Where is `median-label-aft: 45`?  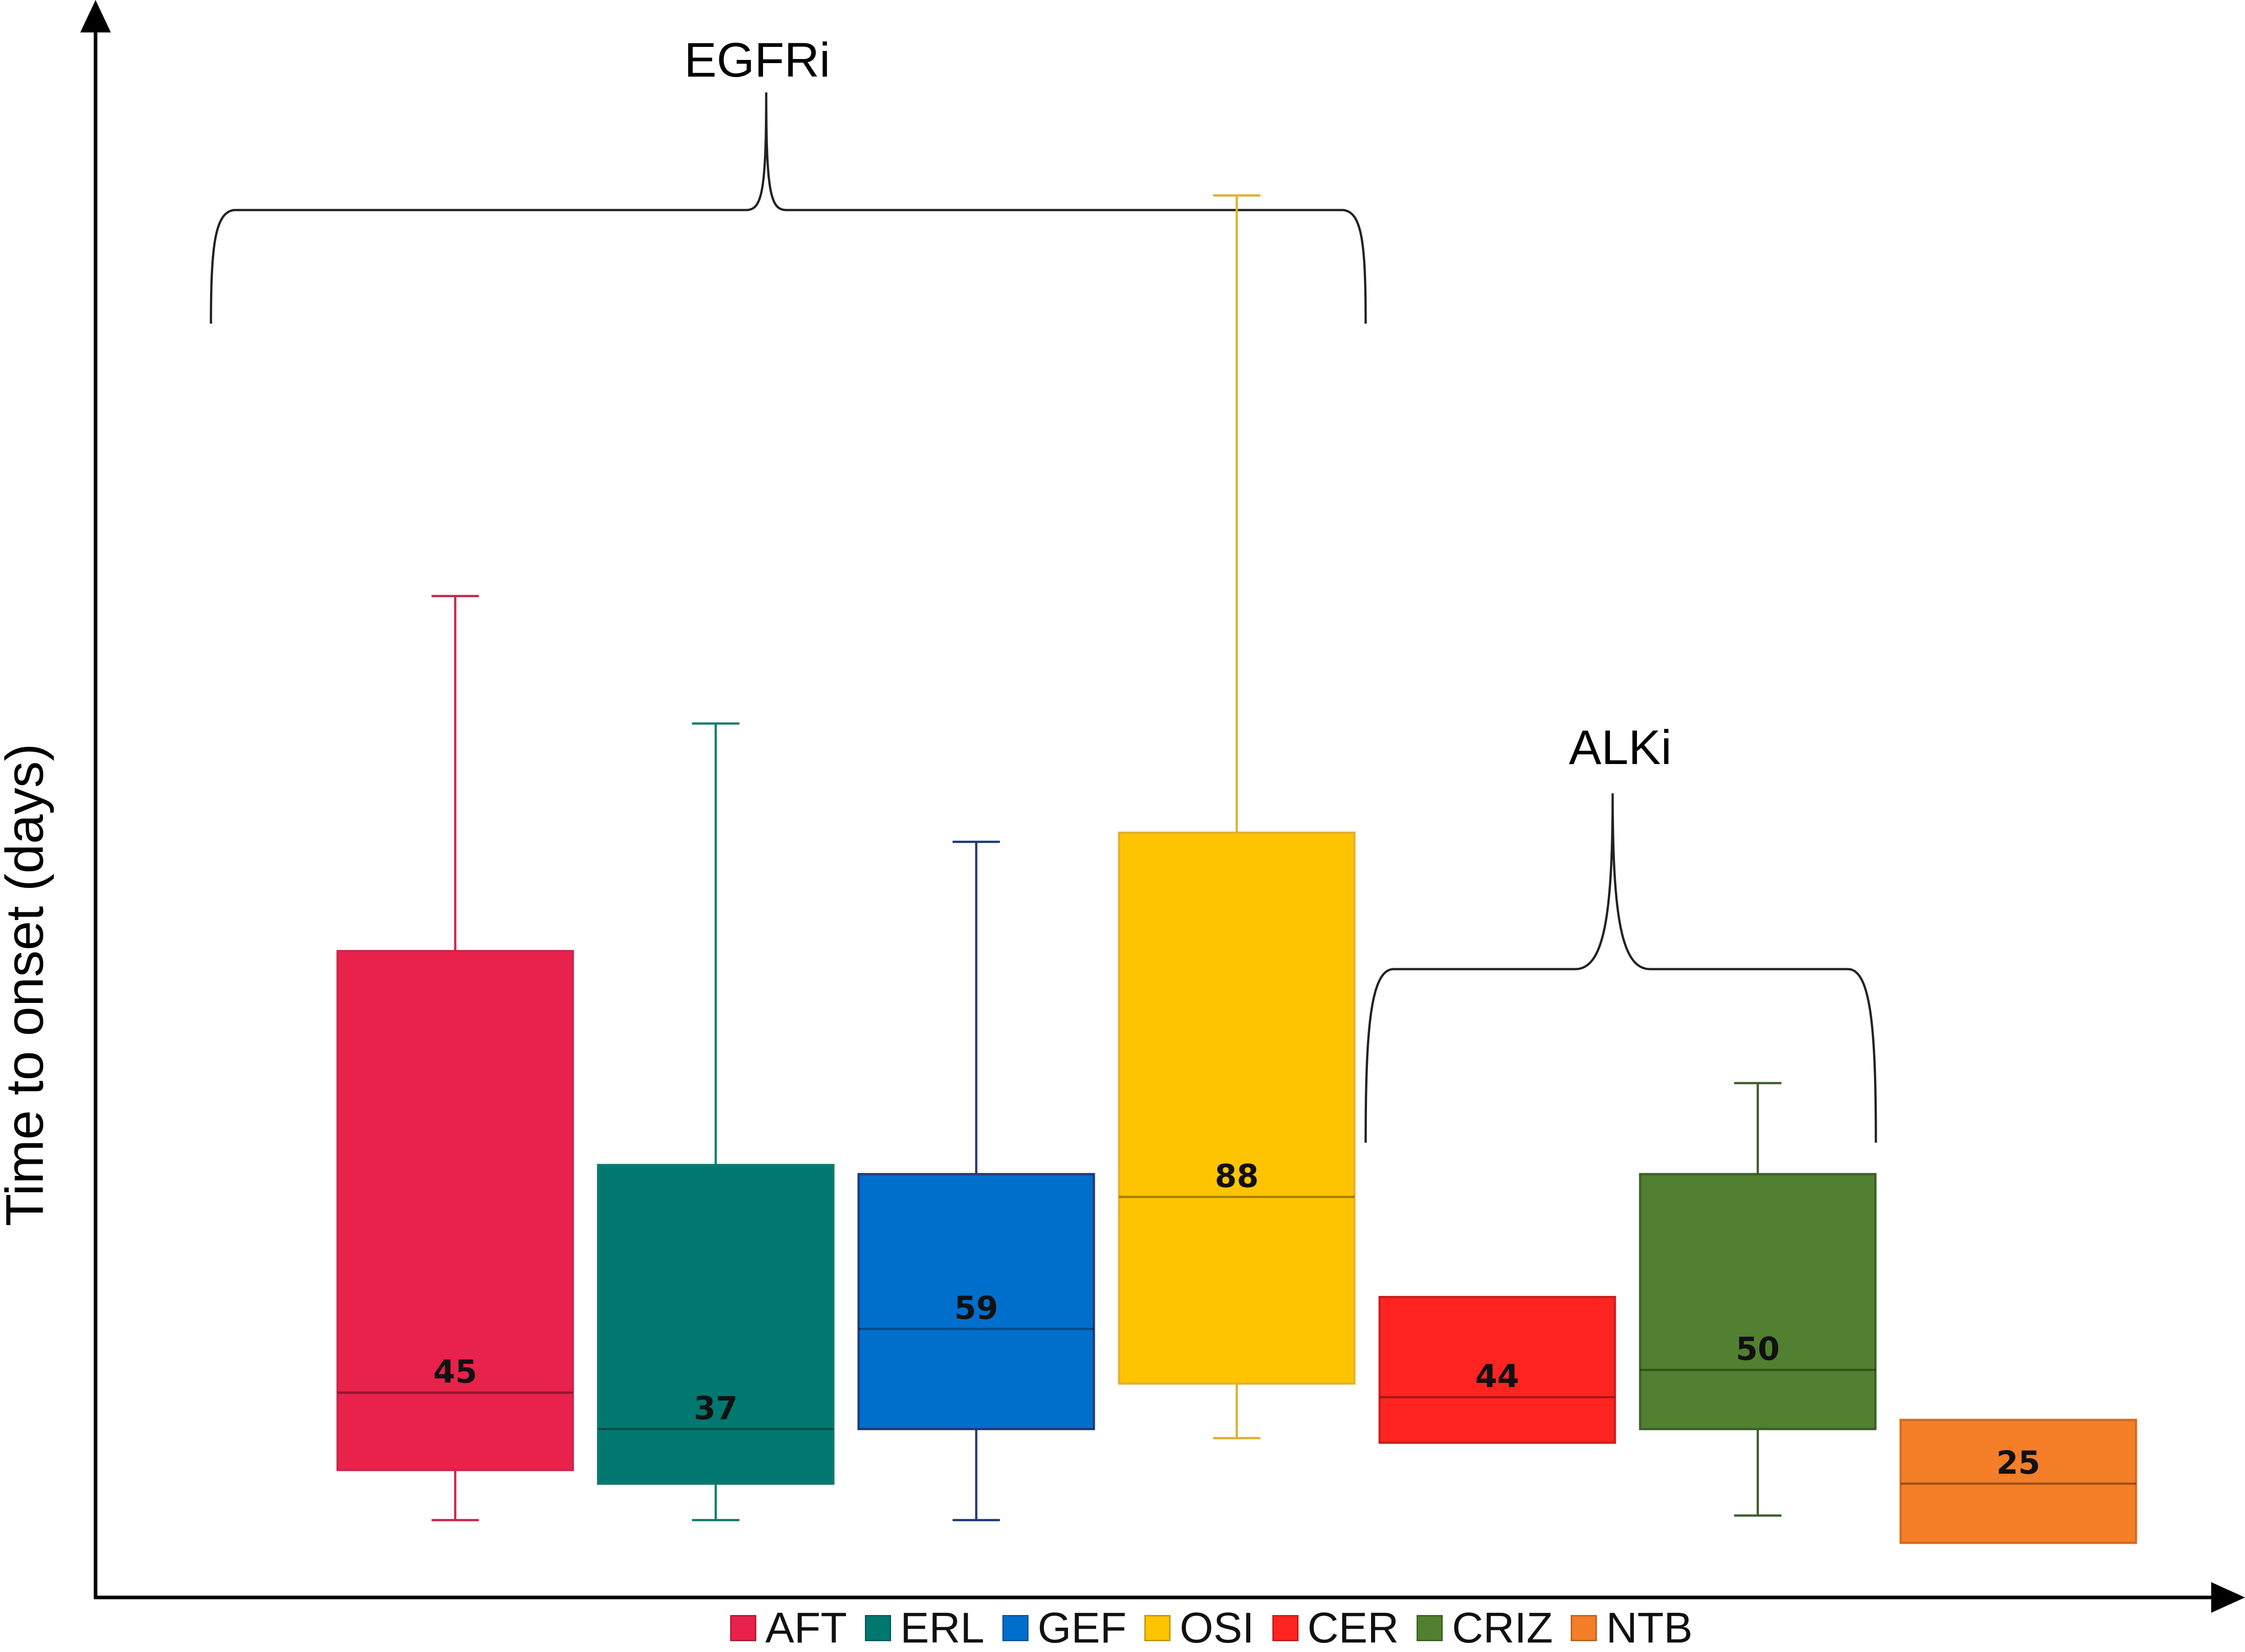 median-label-aft: 45 is located at coordinates (455, 1372).